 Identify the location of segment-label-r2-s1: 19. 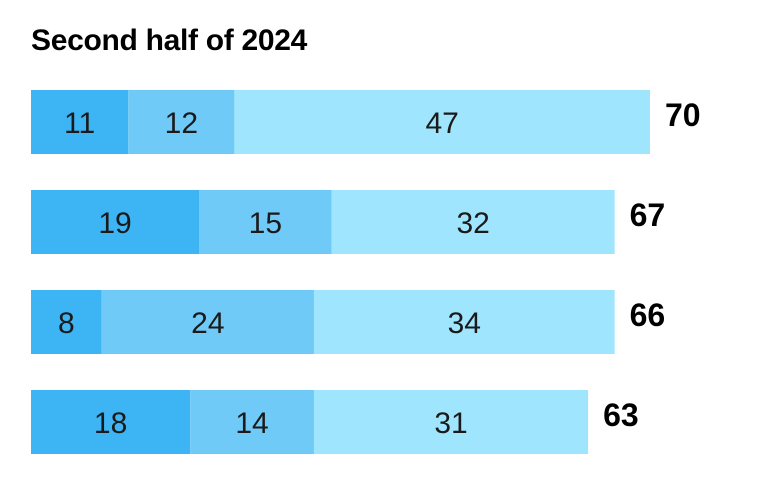
(114, 223).